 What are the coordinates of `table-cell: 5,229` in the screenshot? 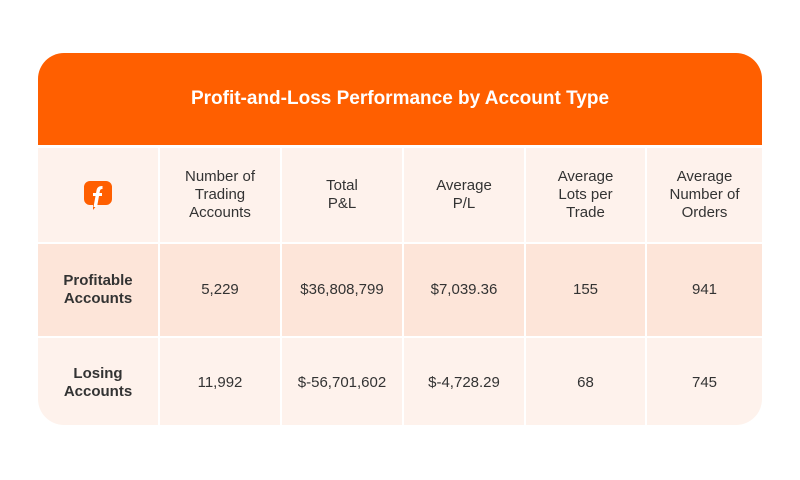 It's located at (220, 290).